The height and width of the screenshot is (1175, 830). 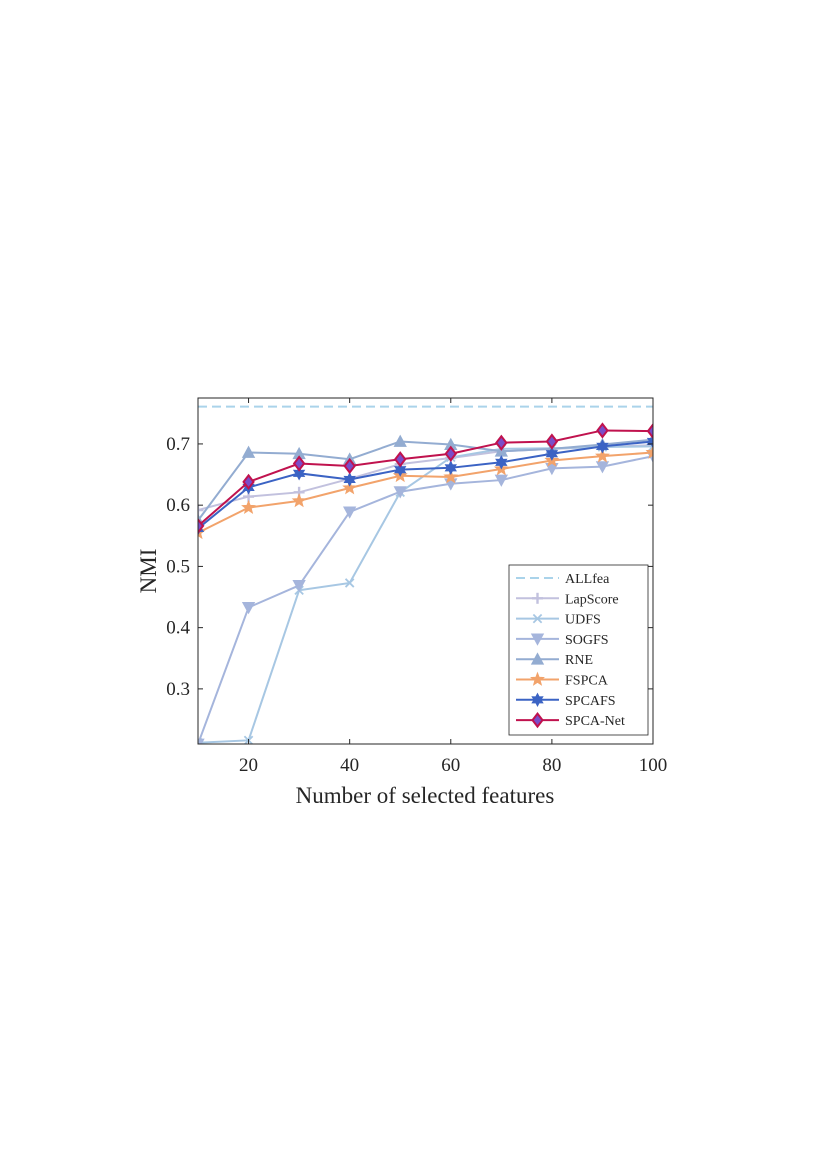 What do you see at coordinates (551, 765) in the screenshot?
I see `x-tick-label: 80` at bounding box center [551, 765].